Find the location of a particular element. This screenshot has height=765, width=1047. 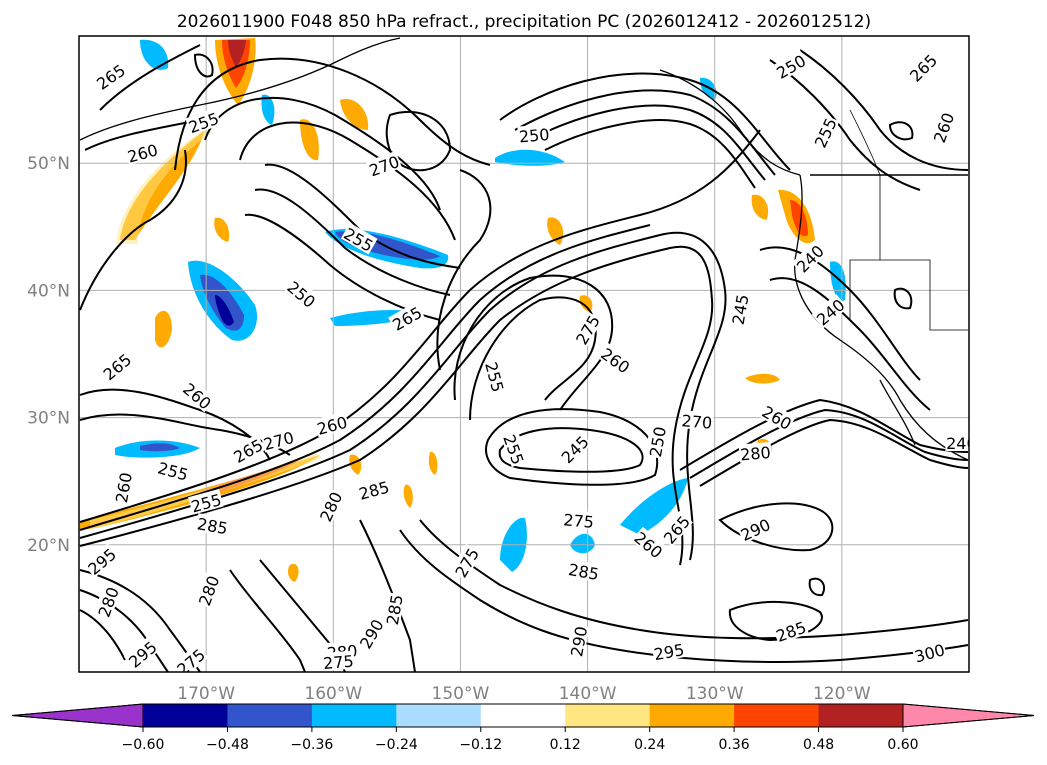

canada-provinces is located at coordinates (865, 142).